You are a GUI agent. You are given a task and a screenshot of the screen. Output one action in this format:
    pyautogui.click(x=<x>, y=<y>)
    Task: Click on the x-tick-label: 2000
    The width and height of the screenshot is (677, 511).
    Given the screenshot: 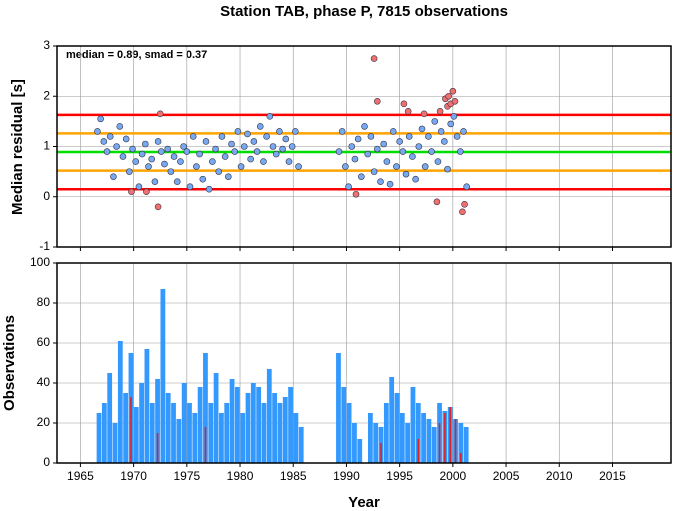 What is the action you would take?
    pyautogui.click(x=453, y=476)
    